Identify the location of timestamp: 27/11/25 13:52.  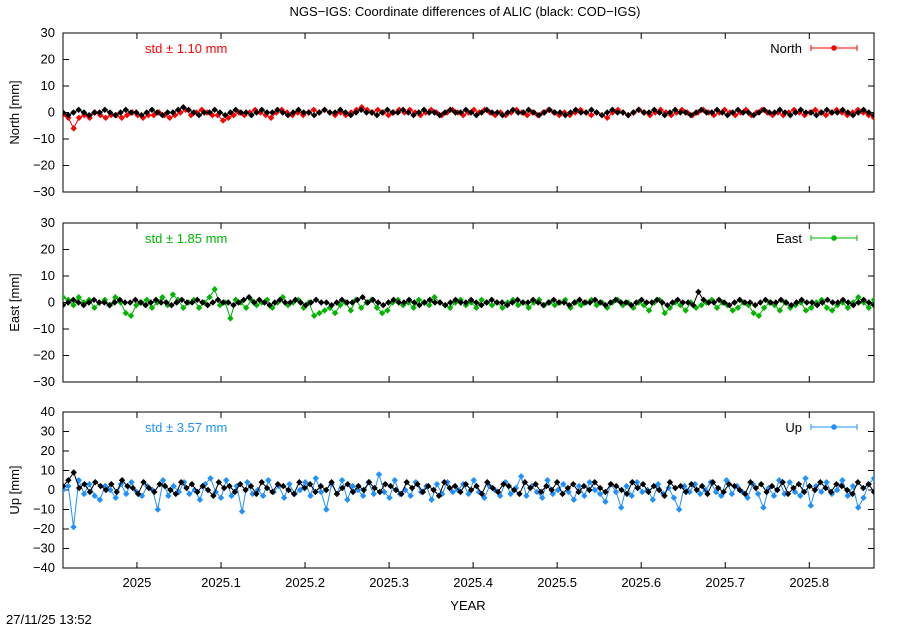
(49, 619).